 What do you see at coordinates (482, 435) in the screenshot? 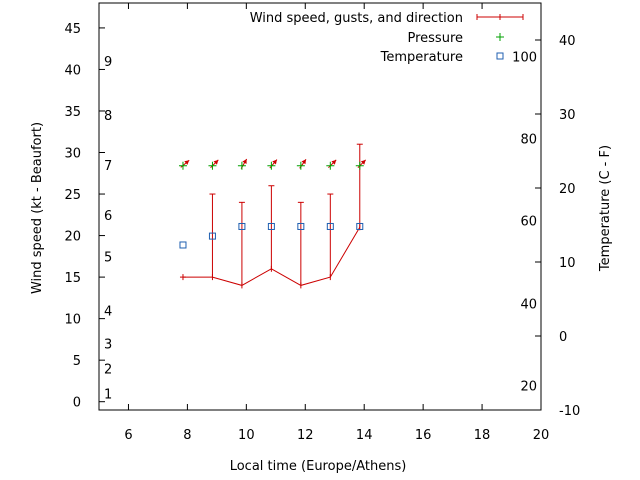
I see `x-tick-label: 18` at bounding box center [482, 435].